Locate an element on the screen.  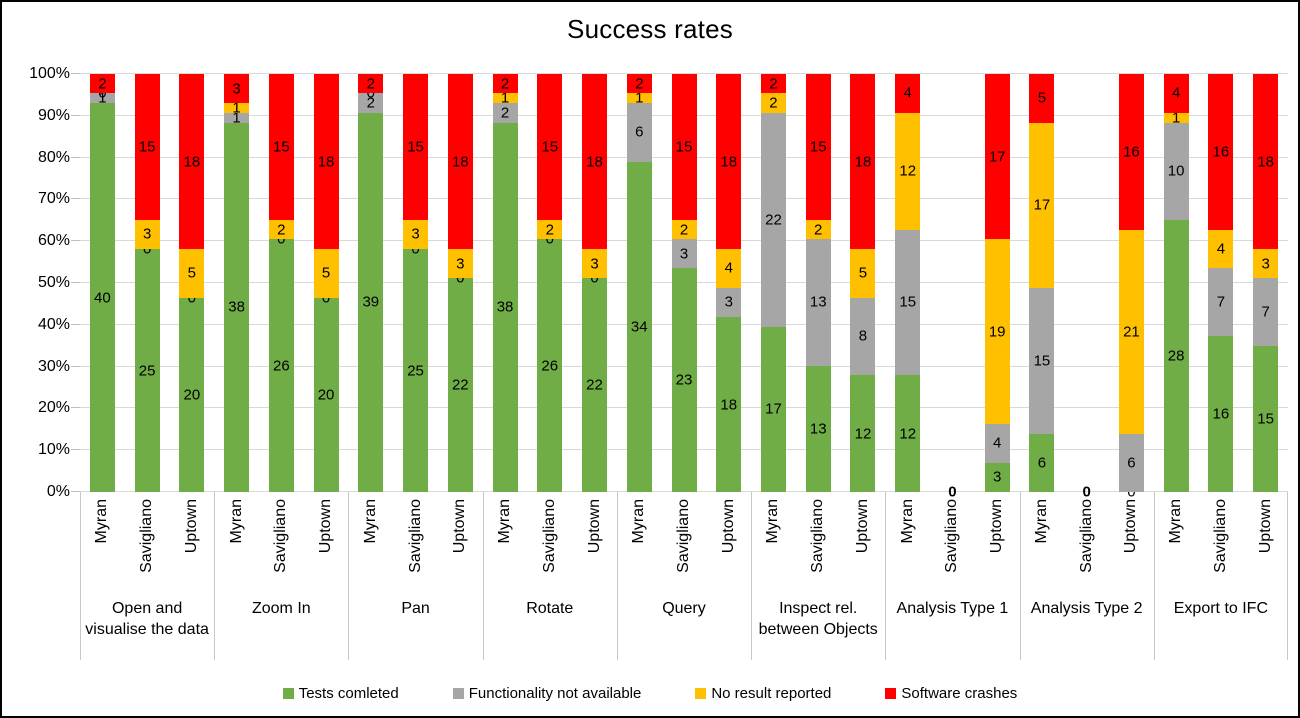
group-label-inspect-rel-between-objects: Inspect rel. between Objects is located at coordinates (818, 619).